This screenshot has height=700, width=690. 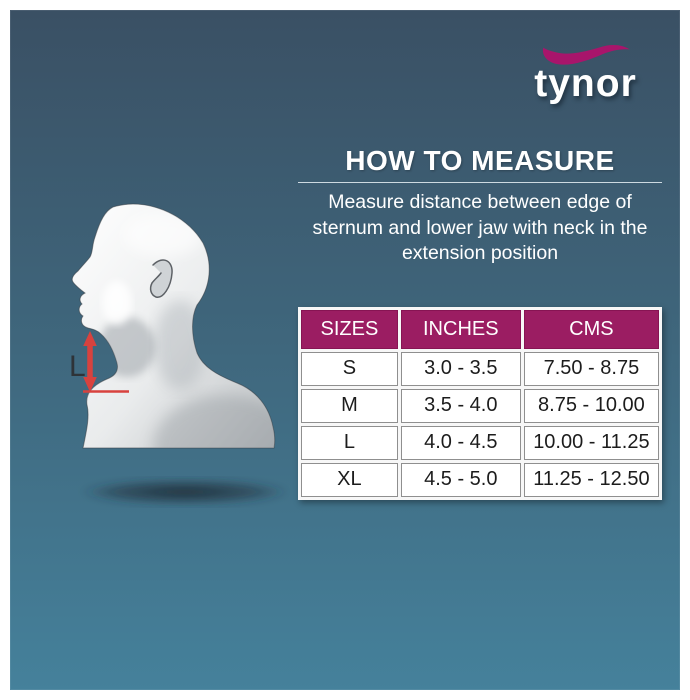 What do you see at coordinates (591, 442) in the screenshot?
I see `cms-cell: 10.00 - 11.25` at bounding box center [591, 442].